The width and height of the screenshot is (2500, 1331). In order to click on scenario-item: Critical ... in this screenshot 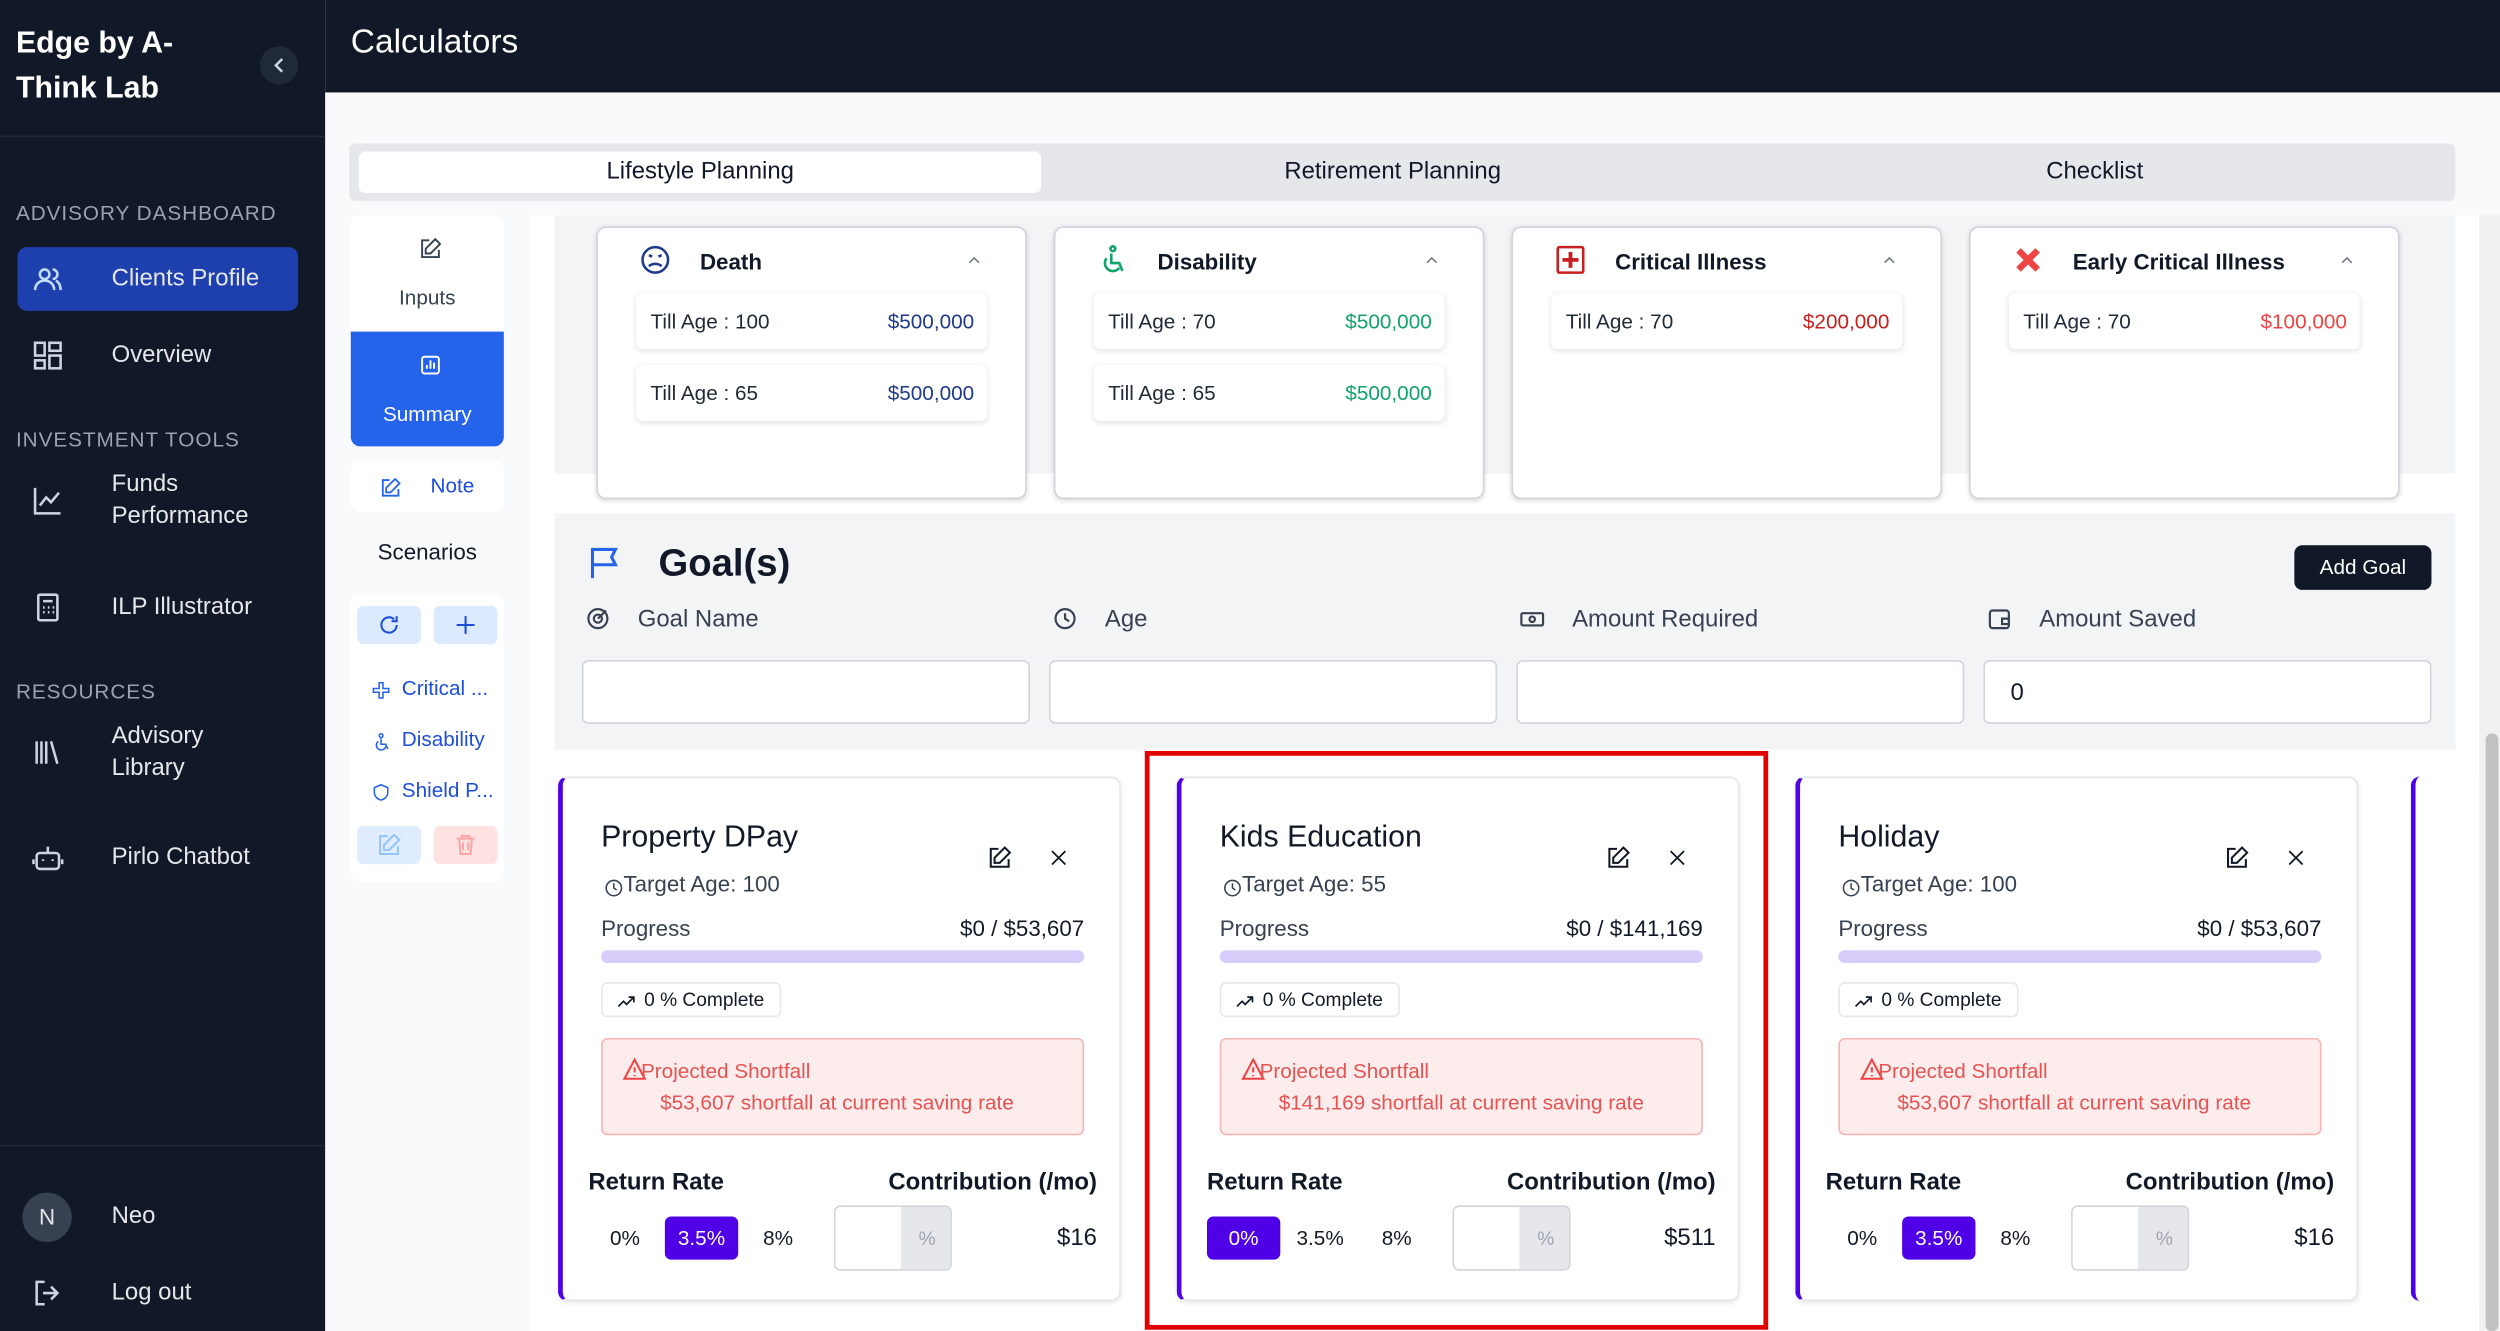, I will do `click(427, 688)`.